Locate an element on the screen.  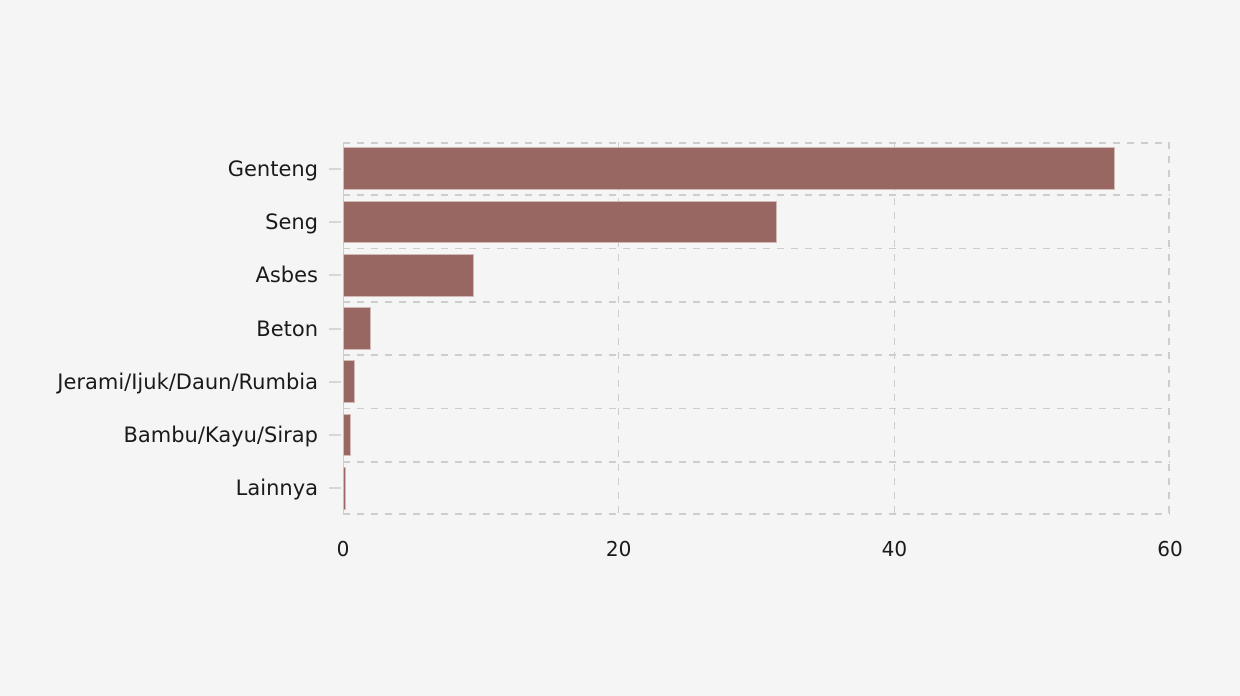
x-tick-label-40: 40 is located at coordinates (894, 549).